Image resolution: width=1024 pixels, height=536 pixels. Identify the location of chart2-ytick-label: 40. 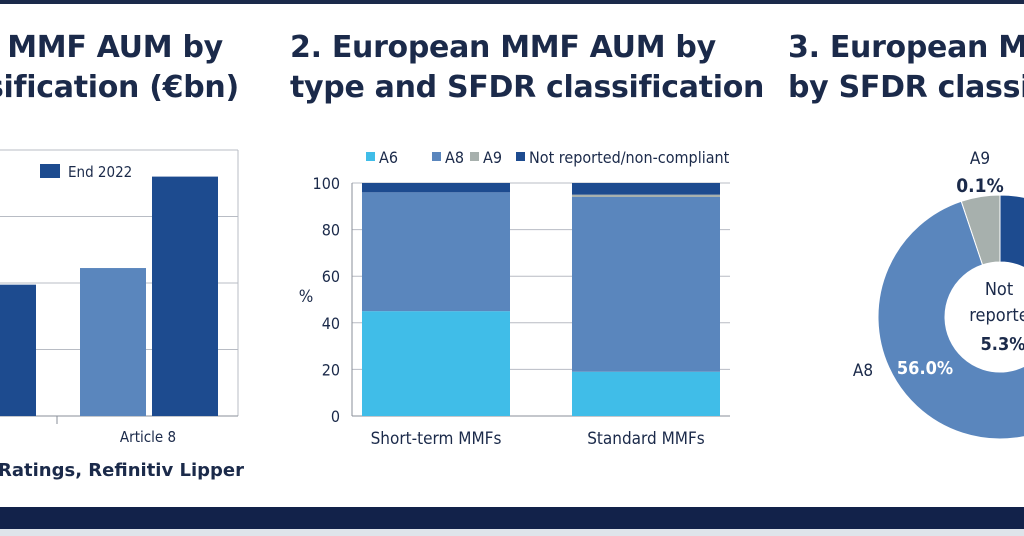
(331, 323).